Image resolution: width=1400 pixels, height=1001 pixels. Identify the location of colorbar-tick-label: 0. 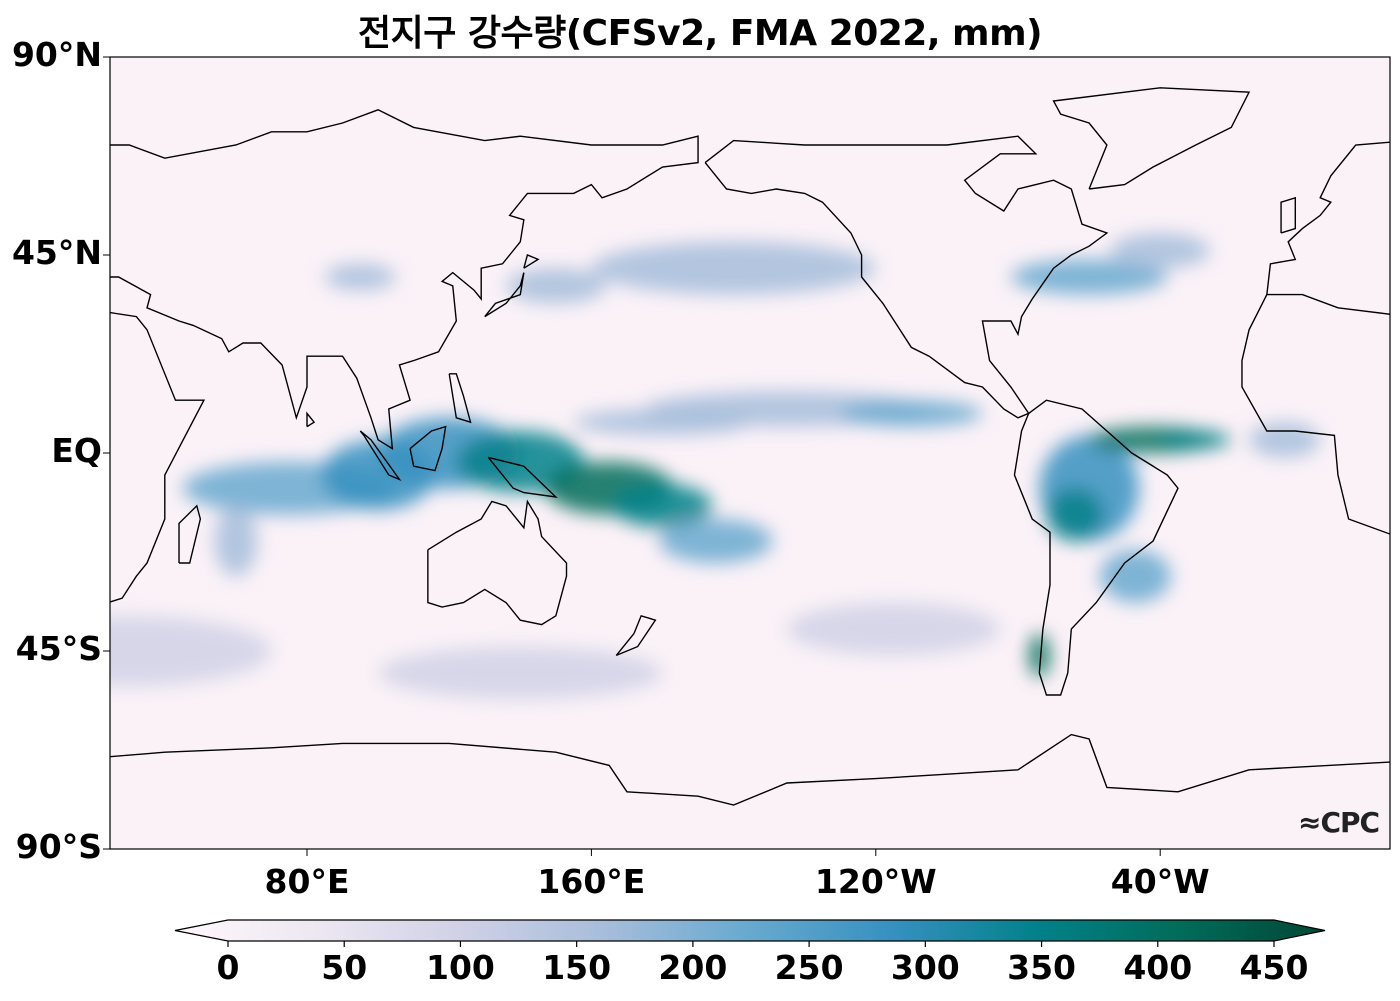
(228, 967).